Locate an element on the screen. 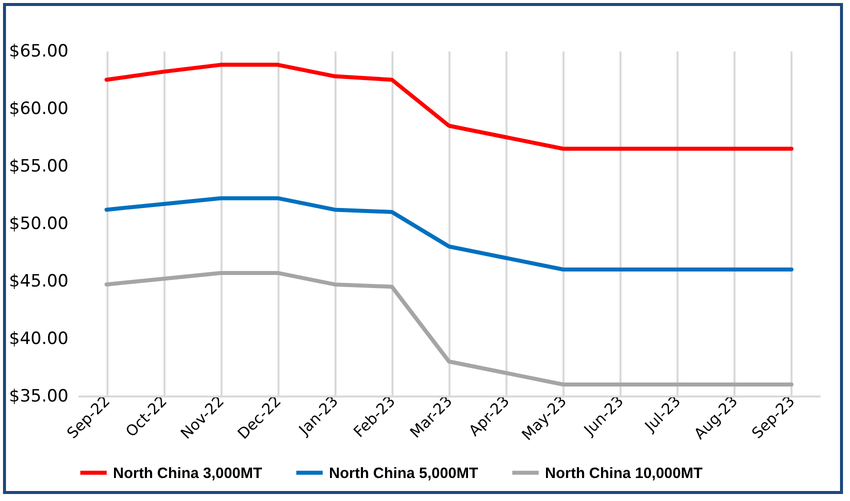  y-tick-label: $65.00 is located at coordinates (38, 52).